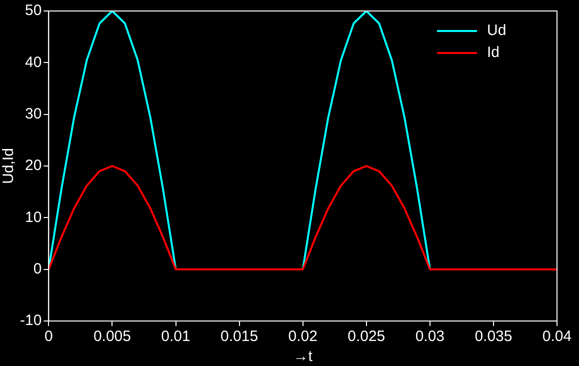  Describe the element at coordinates (33, 62) in the screenshot. I see `y-tick-label: 40` at that location.